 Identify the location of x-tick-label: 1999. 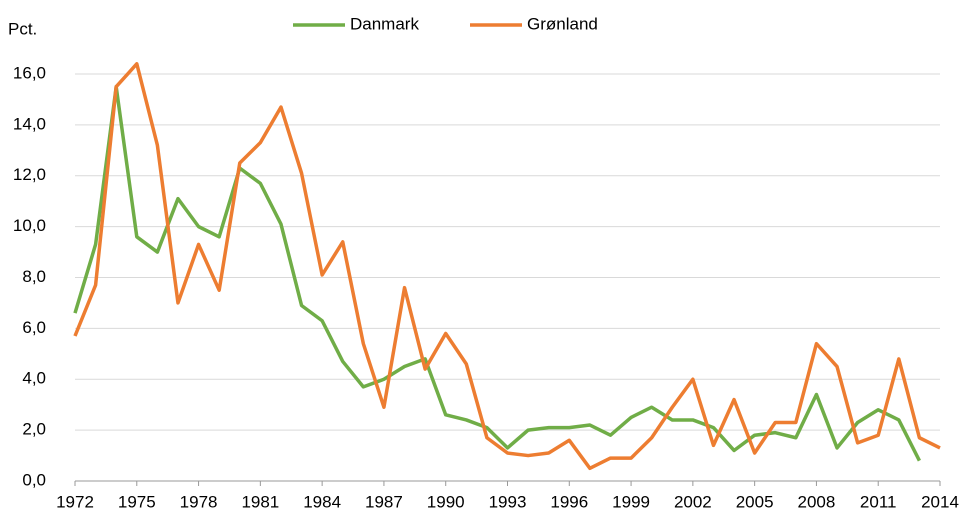
(631, 501).